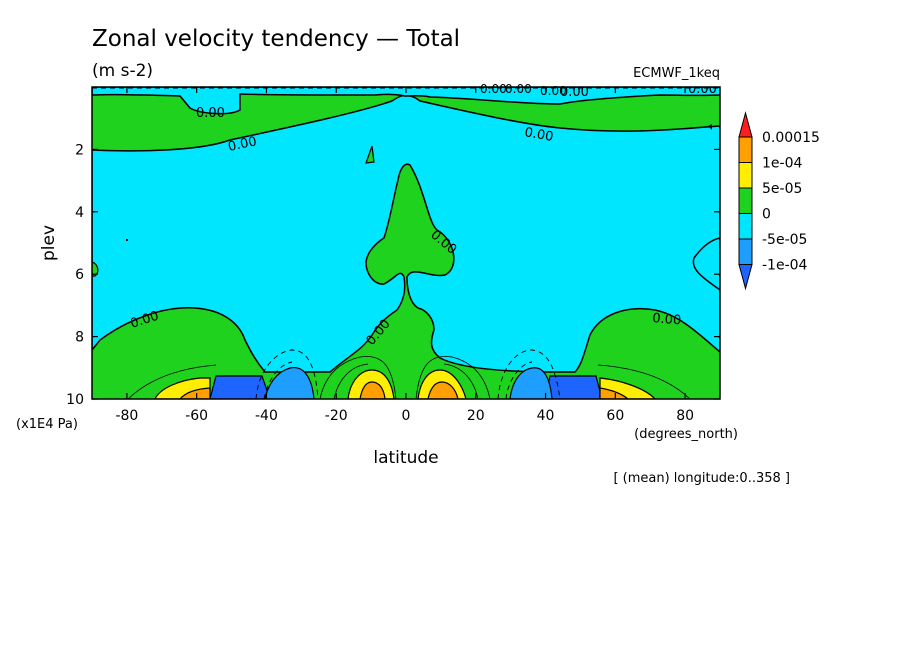  Describe the element at coordinates (573, 387) in the screenshot. I see `region-blue-right` at that location.